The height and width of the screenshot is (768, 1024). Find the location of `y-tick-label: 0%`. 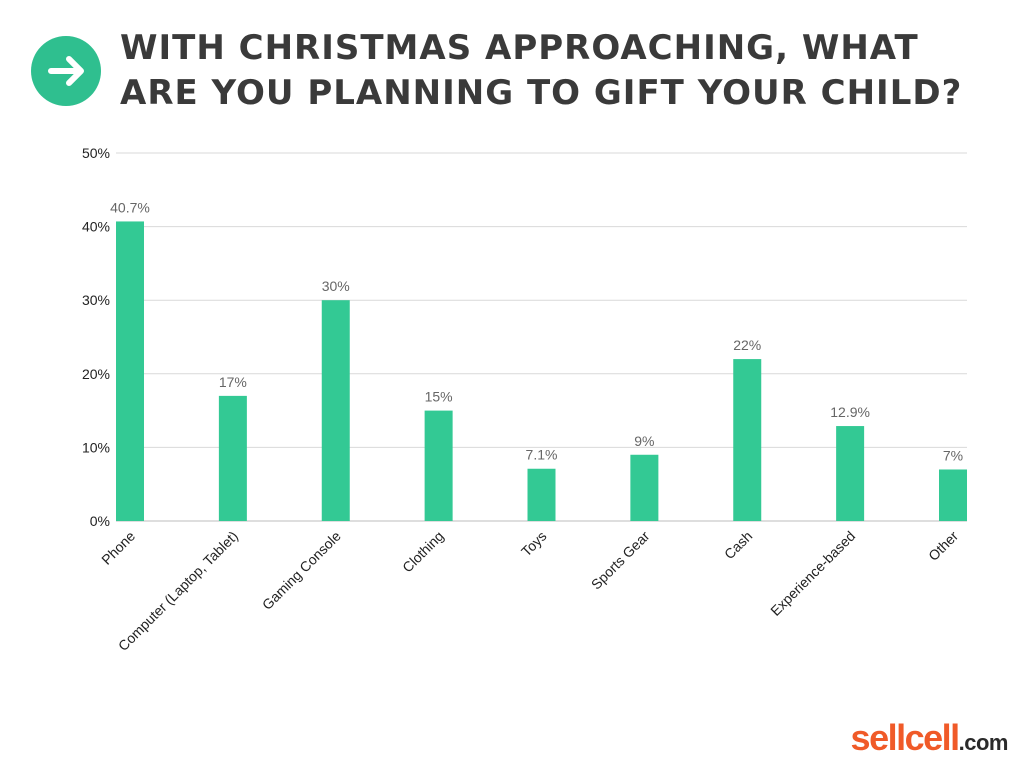

y-tick-label: 0% is located at coordinates (100, 521).